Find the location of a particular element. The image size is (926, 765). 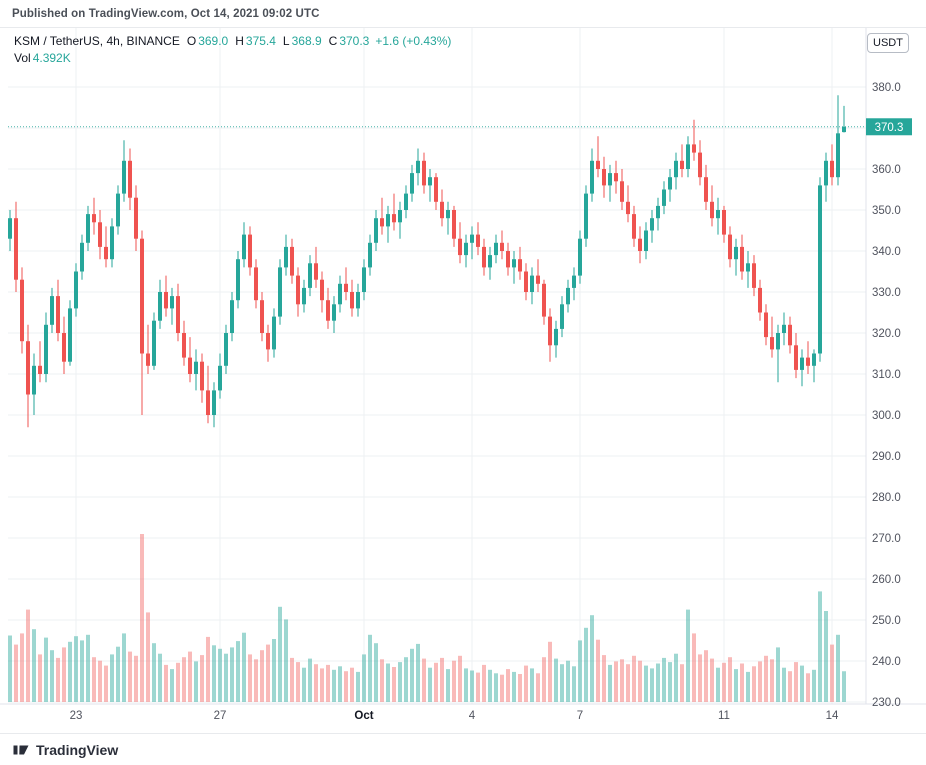

svg-text: 370.3 is located at coordinates (889, 128).